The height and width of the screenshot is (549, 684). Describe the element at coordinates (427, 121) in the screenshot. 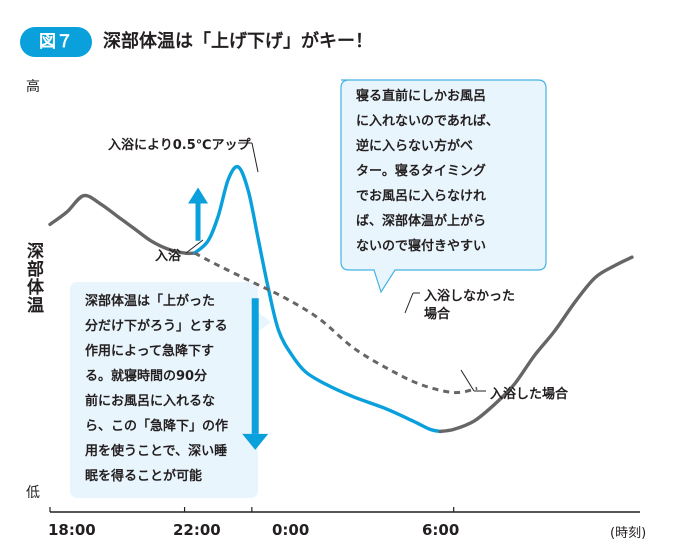

I see `callout-right-line: に入れないのであれば、` at that location.